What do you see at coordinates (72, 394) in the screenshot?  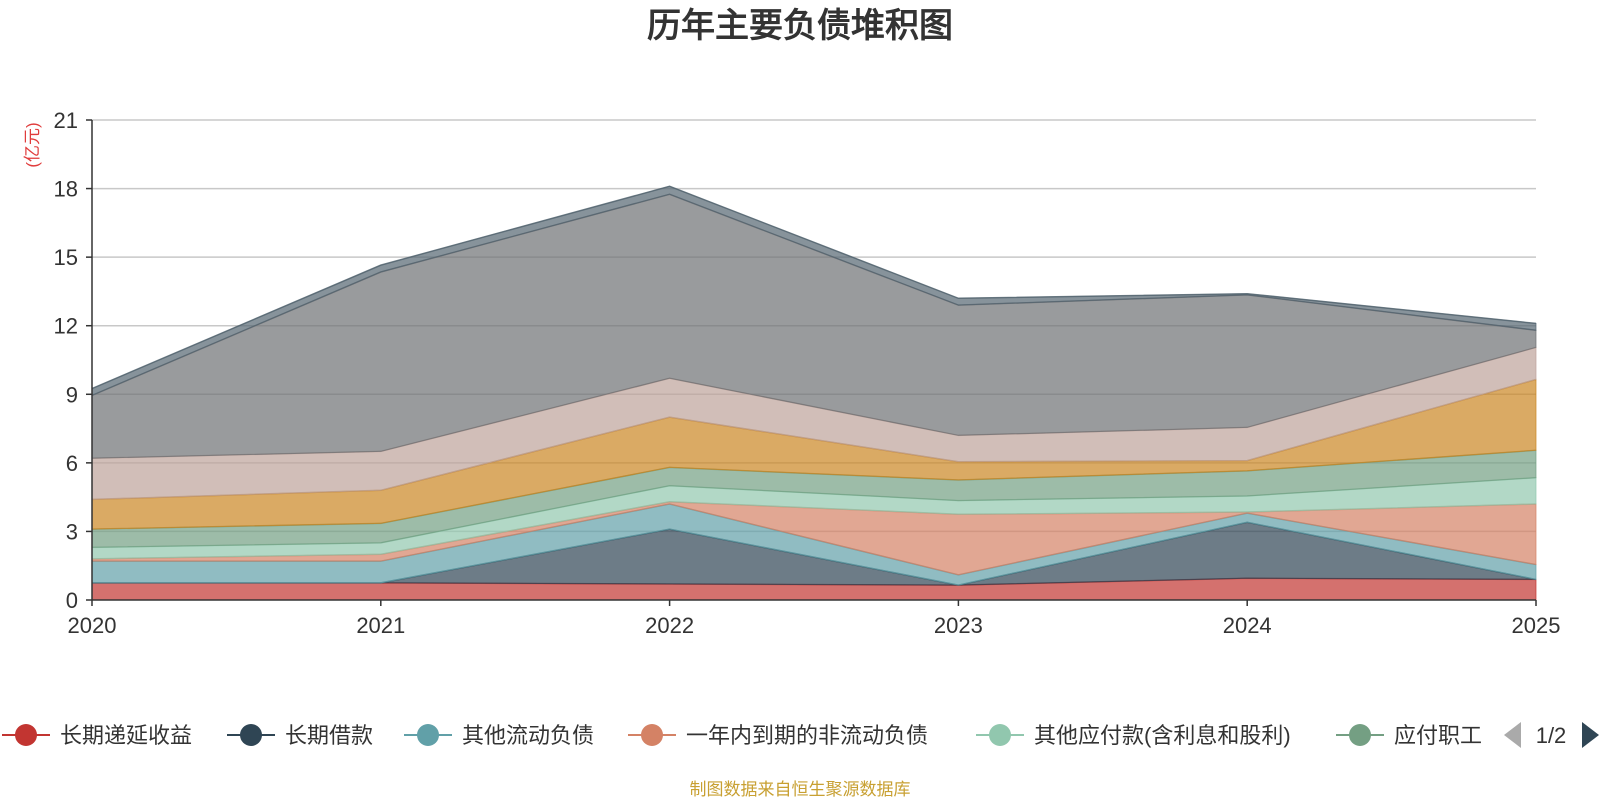 I see `y-tick-label: 9` at bounding box center [72, 394].